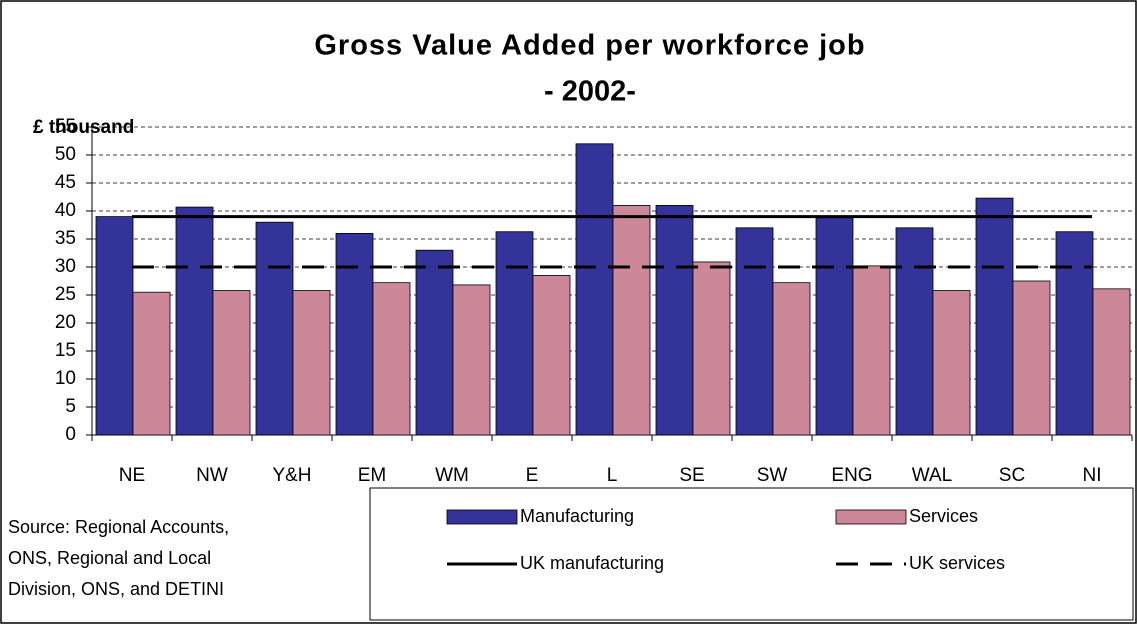  I want to click on x-tick-label: L, so click(612, 475).